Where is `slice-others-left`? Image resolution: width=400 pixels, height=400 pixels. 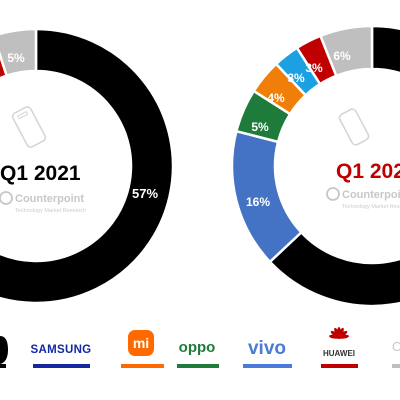 slice-others-left is located at coordinates (19, 52).